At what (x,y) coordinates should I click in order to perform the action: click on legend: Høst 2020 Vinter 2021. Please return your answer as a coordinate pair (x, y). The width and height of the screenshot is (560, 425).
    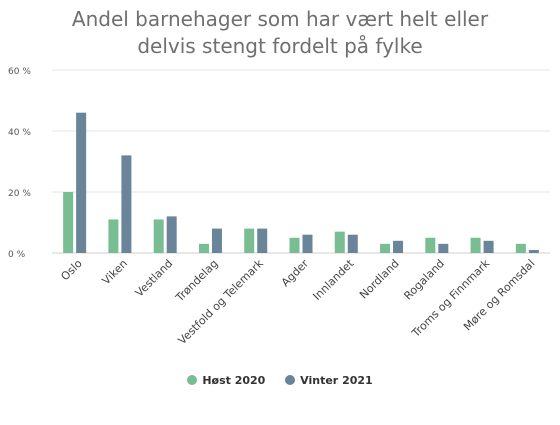
    Looking at the image, I should click on (280, 380).